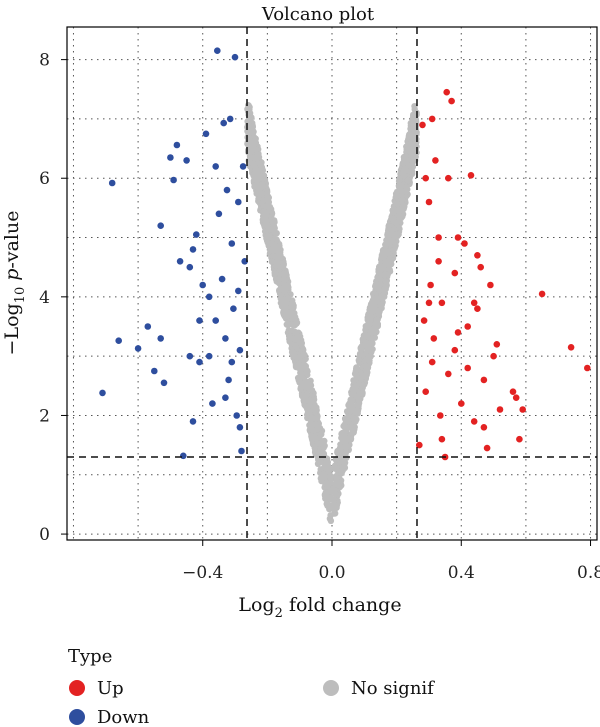 The height and width of the screenshot is (727, 600). Describe the element at coordinates (173, 253) in the screenshot. I see `down-points` at that location.